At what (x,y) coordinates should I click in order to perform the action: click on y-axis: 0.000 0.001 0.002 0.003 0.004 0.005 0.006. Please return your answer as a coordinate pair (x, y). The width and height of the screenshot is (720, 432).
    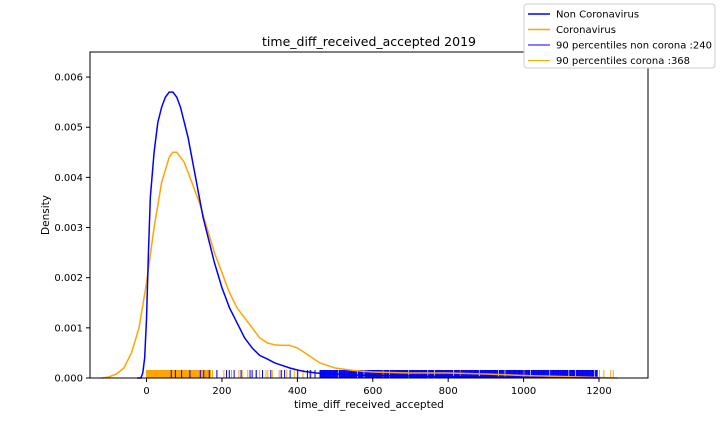
    Looking at the image, I should click on (72, 229).